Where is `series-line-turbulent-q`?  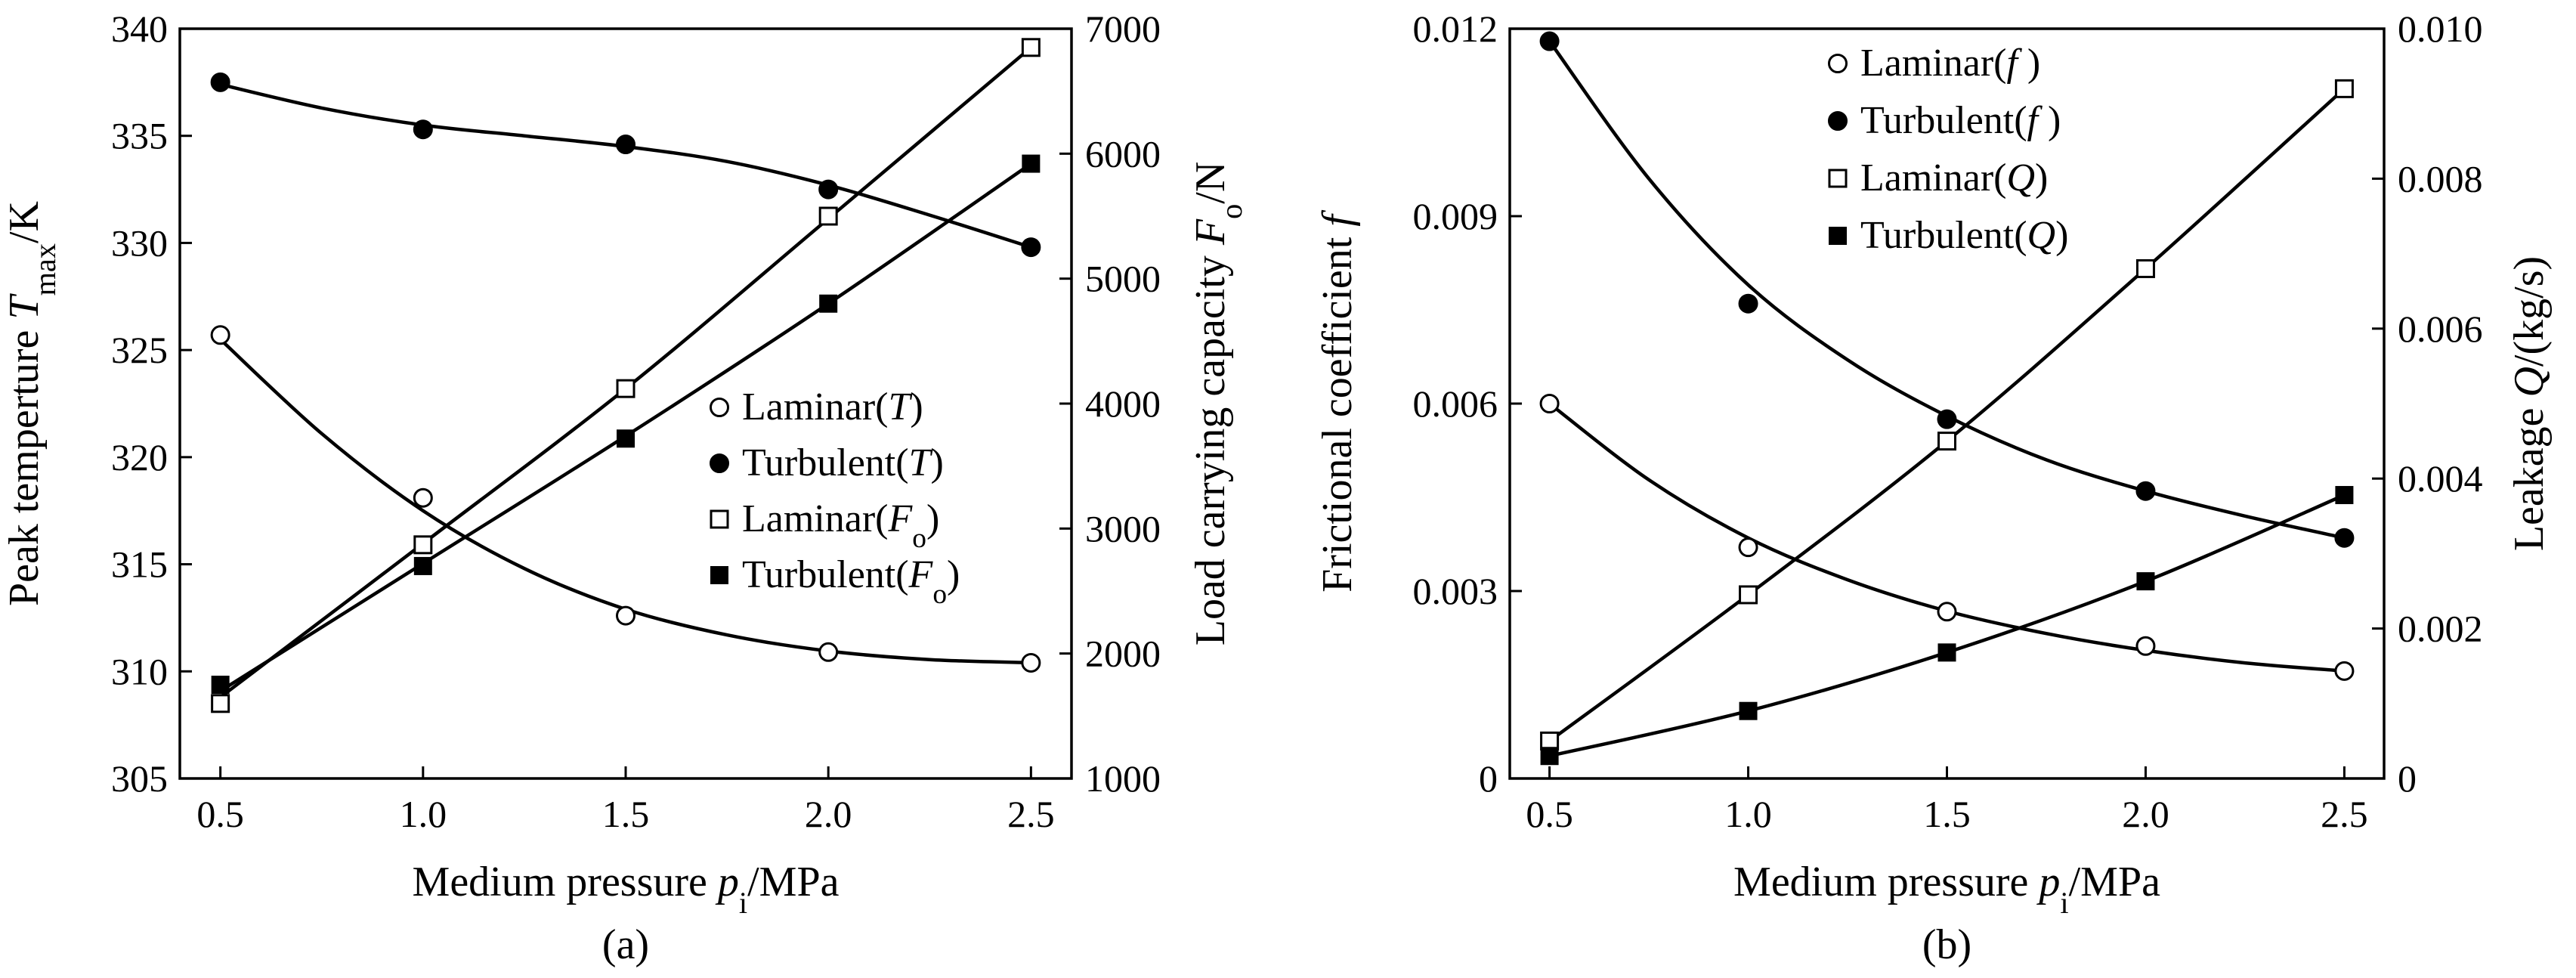
series-line-turbulent-q is located at coordinates (1947, 625).